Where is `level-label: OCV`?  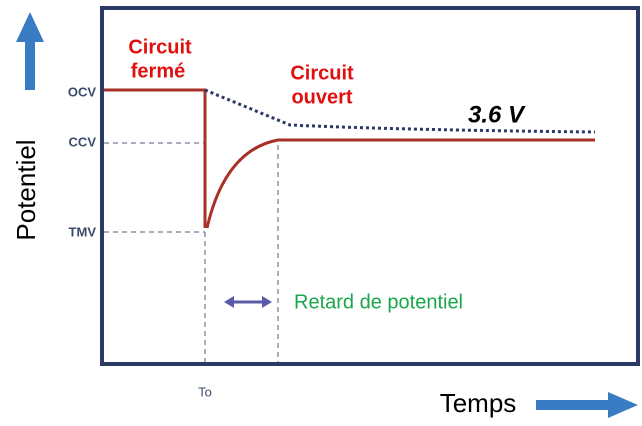
level-label: OCV is located at coordinates (82, 91).